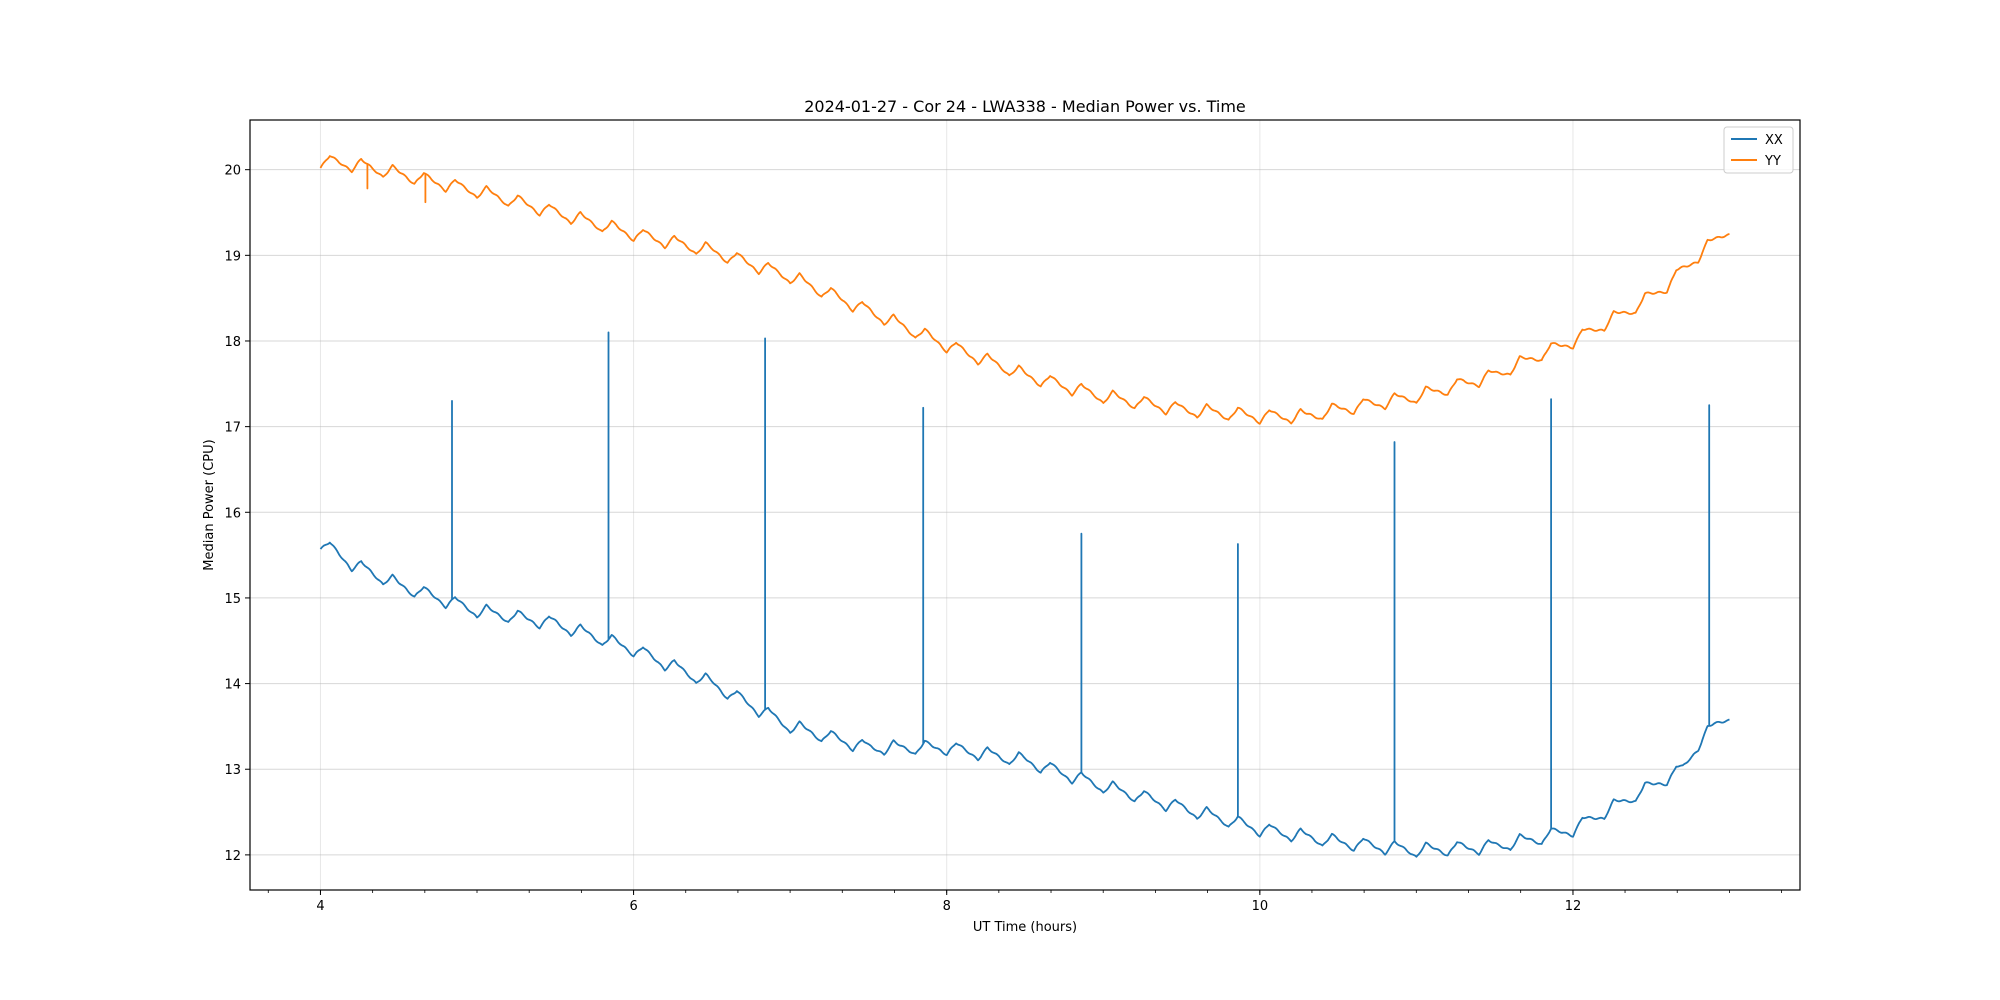 The image size is (2000, 1000). Describe the element at coordinates (232, 513) in the screenshot. I see `y-tick-label: 16` at that location.